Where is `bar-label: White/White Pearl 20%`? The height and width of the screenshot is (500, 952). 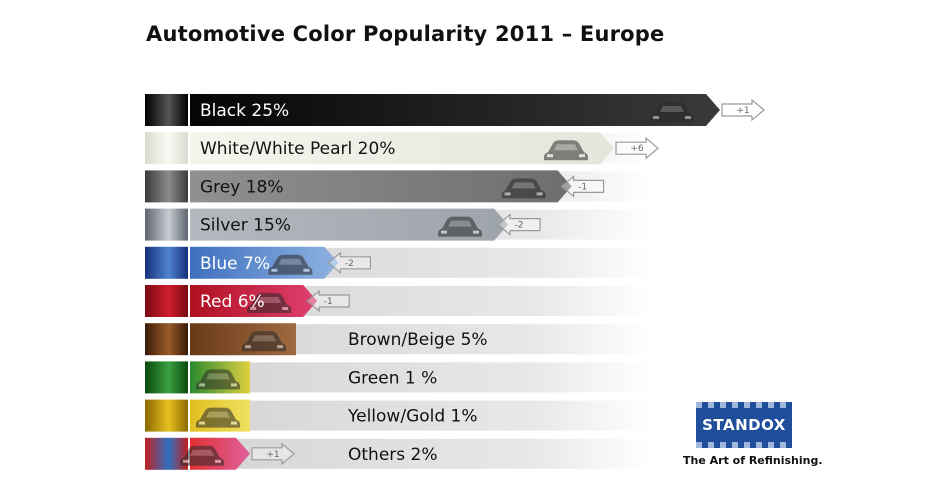
bar-label: White/White Pearl 20% is located at coordinates (297, 149).